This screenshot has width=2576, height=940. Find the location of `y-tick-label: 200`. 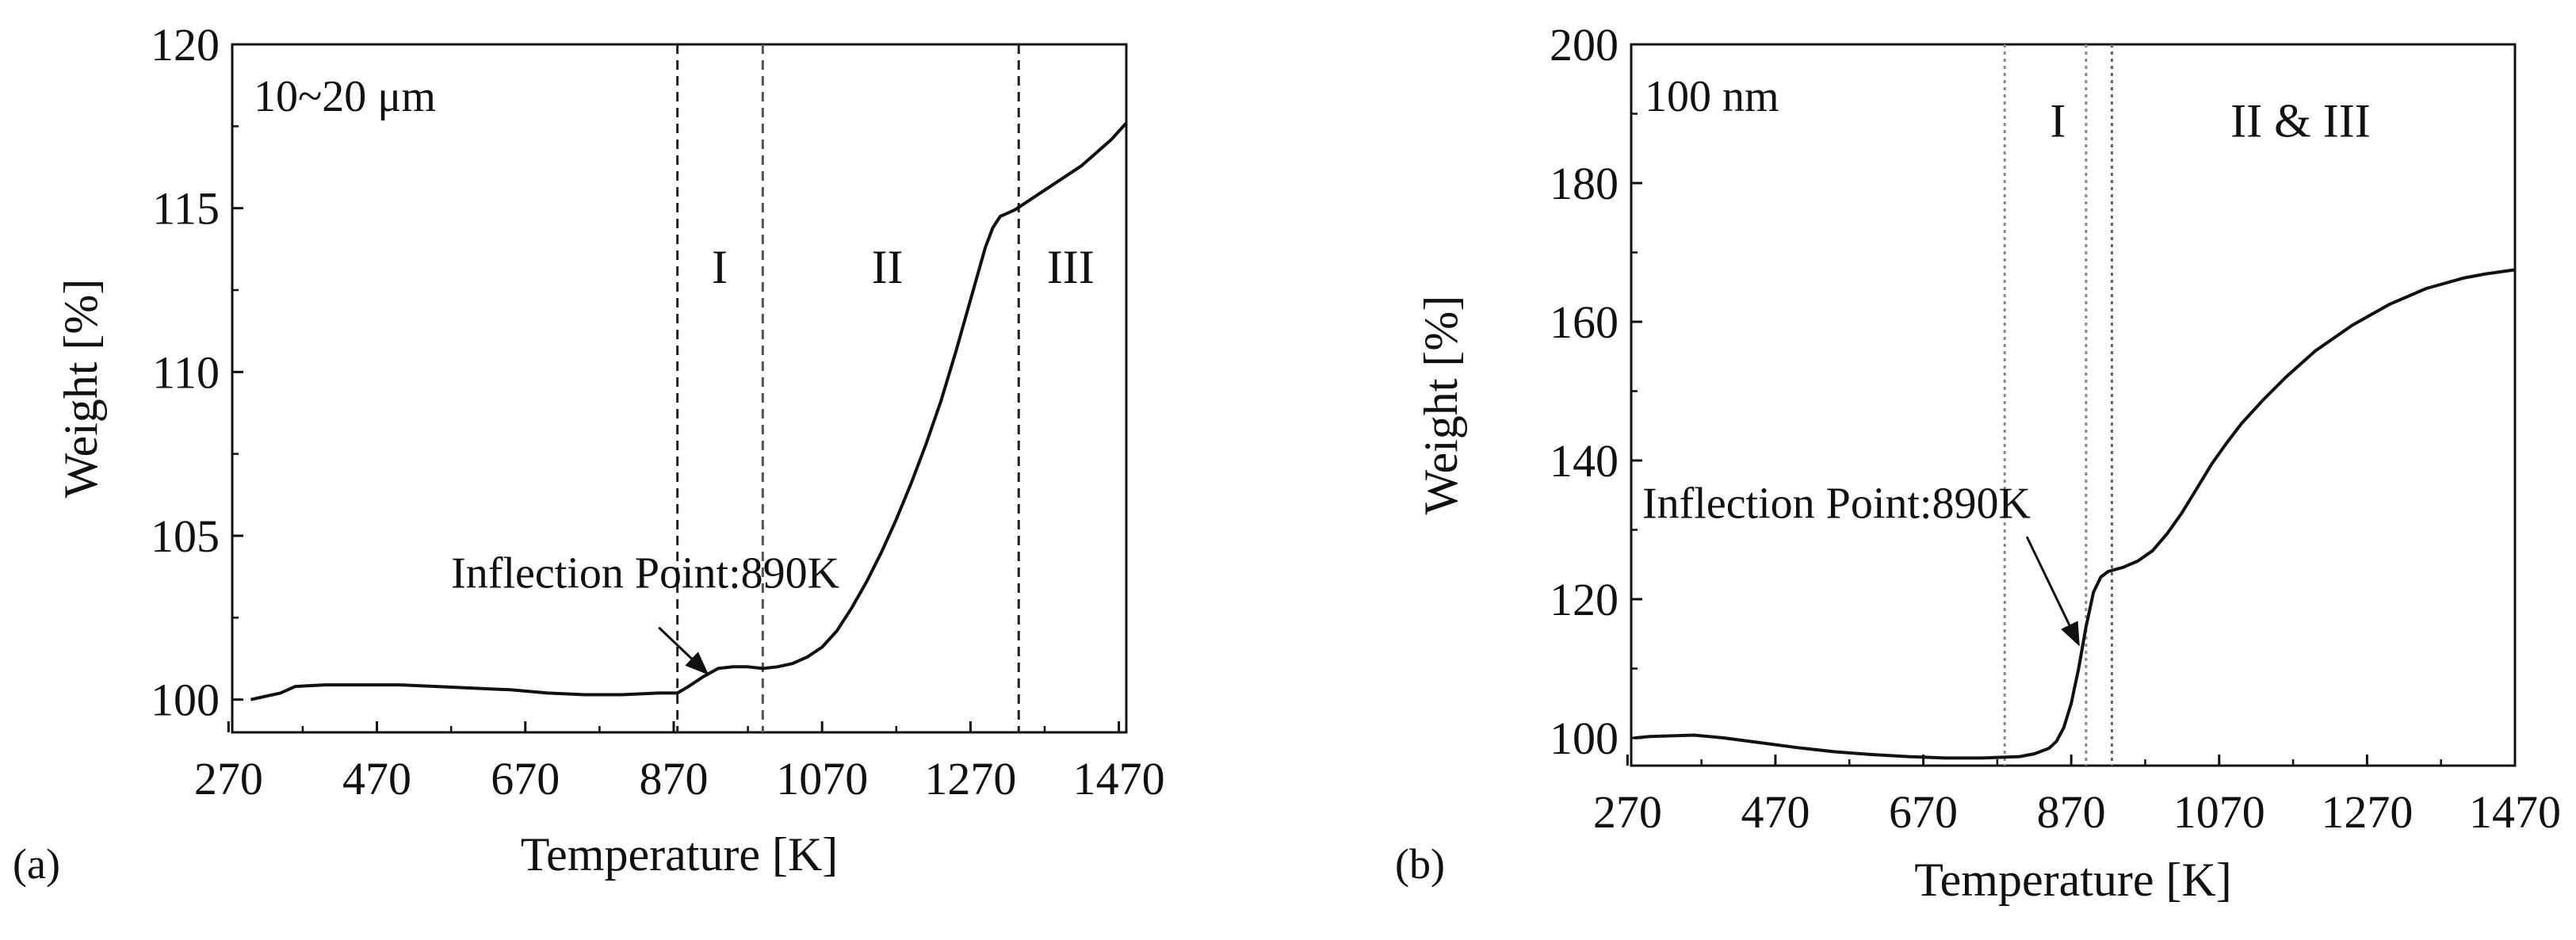

y-tick-label: 200 is located at coordinates (1584, 45).